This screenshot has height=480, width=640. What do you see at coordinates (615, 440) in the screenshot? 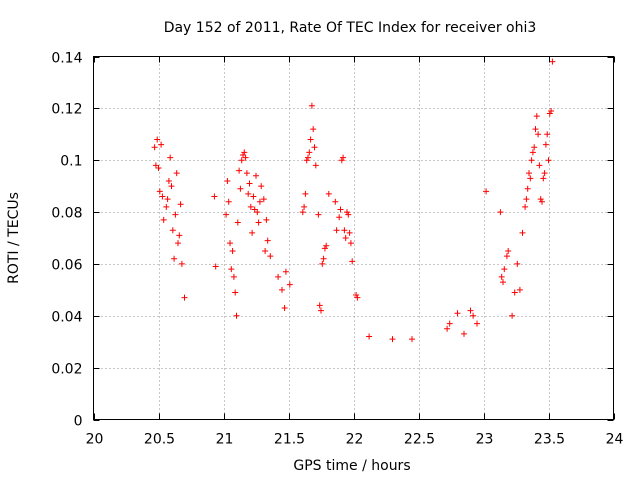
I see `x-tick-label: 24` at bounding box center [615, 440].